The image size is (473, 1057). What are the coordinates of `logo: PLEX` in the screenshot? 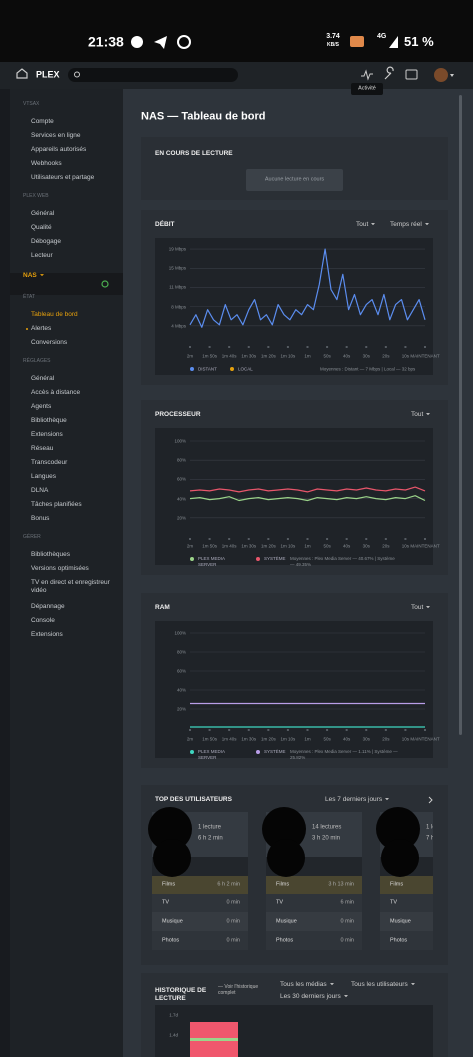 It's located at (48, 74).